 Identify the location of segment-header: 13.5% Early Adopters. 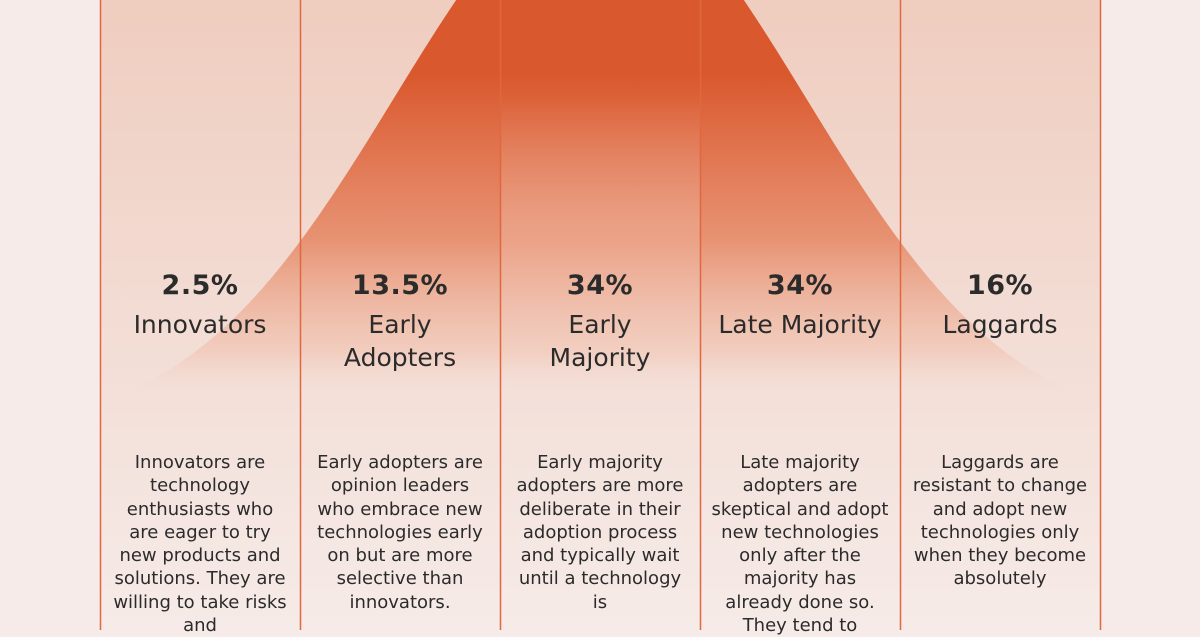
(400, 322).